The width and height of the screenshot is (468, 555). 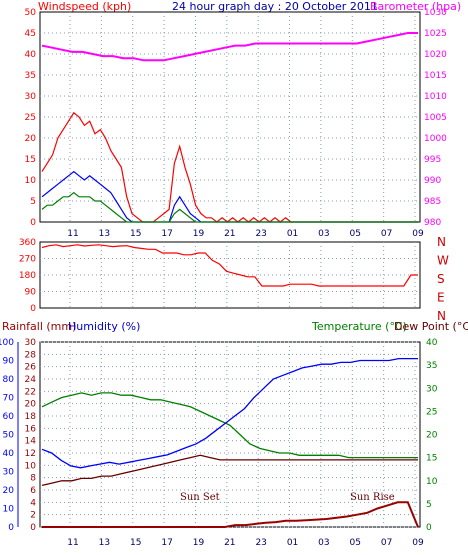 I want to click on barometer-y-tick: 1005, so click(x=435, y=118).